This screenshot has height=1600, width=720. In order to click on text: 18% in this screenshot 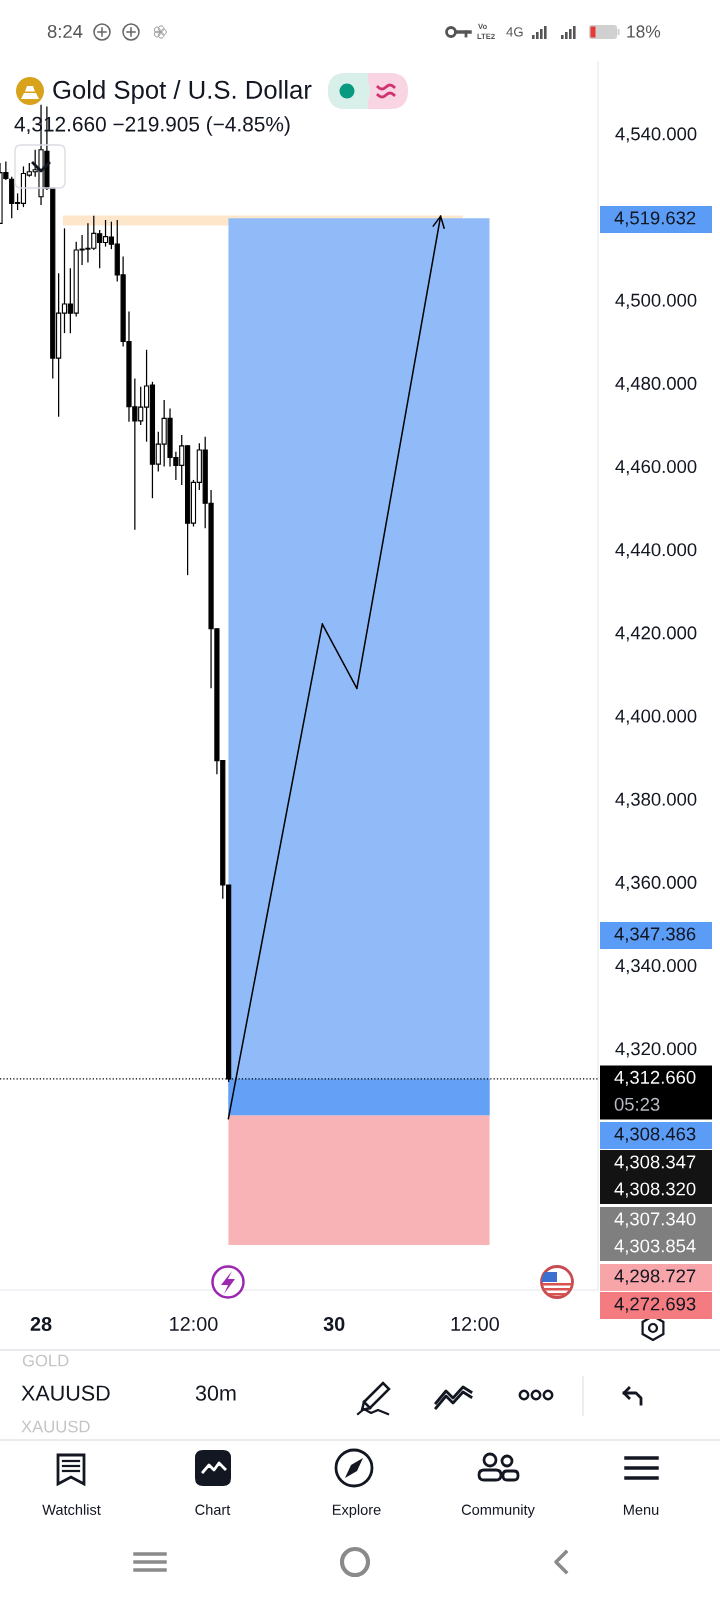, I will do `click(644, 31)`.